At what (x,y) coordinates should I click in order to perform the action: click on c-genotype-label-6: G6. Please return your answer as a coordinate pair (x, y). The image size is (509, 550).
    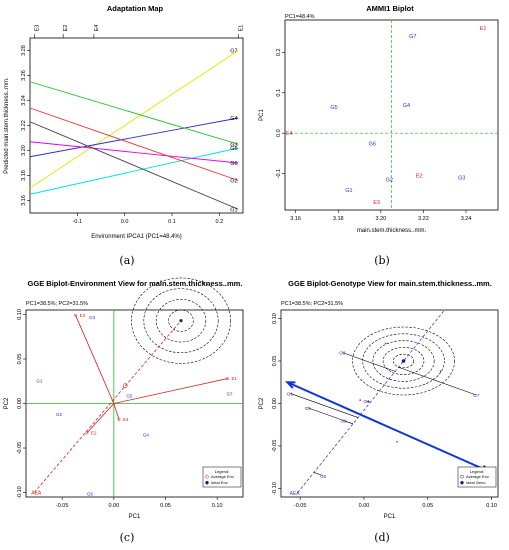
    Looking at the image, I should click on (90, 493).